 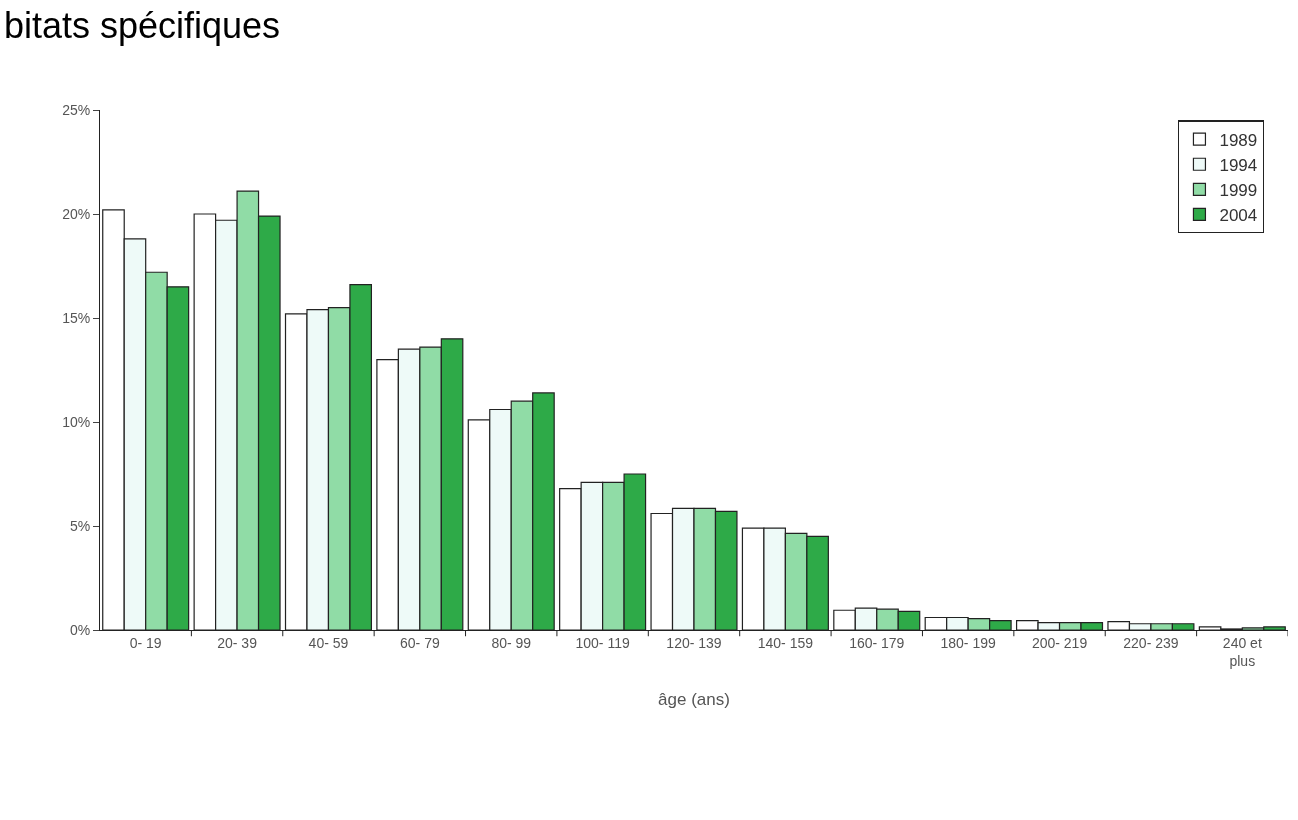 What do you see at coordinates (1059, 642) in the screenshot?
I see `x-tick-label: 200- 219` at bounding box center [1059, 642].